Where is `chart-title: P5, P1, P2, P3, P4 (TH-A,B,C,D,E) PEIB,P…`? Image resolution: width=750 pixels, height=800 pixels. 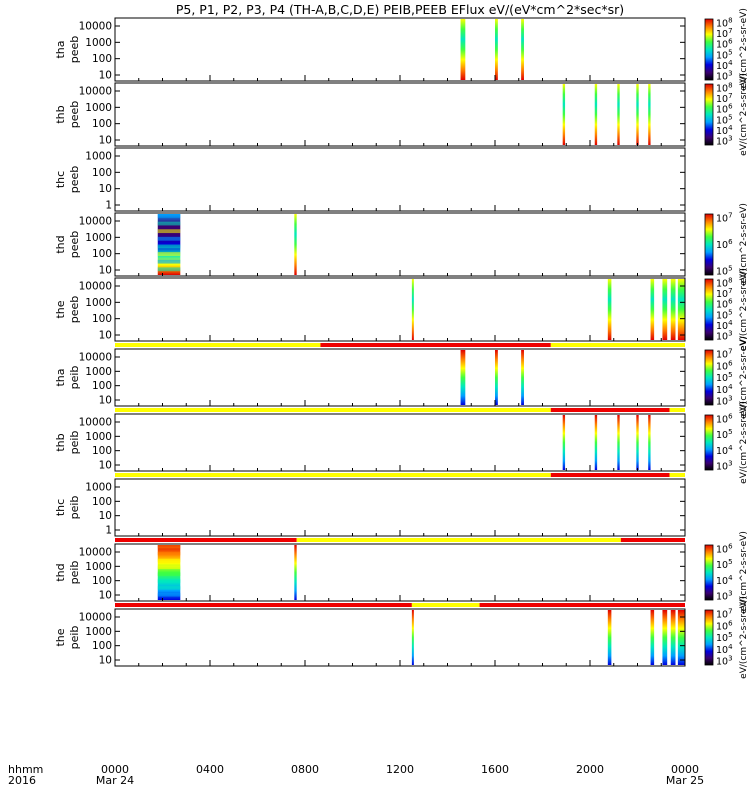 chart-title: P5, P1, P2, P3, P4 (TH-A,B,C,D,E) PEIB,P… is located at coordinates (400, 9).